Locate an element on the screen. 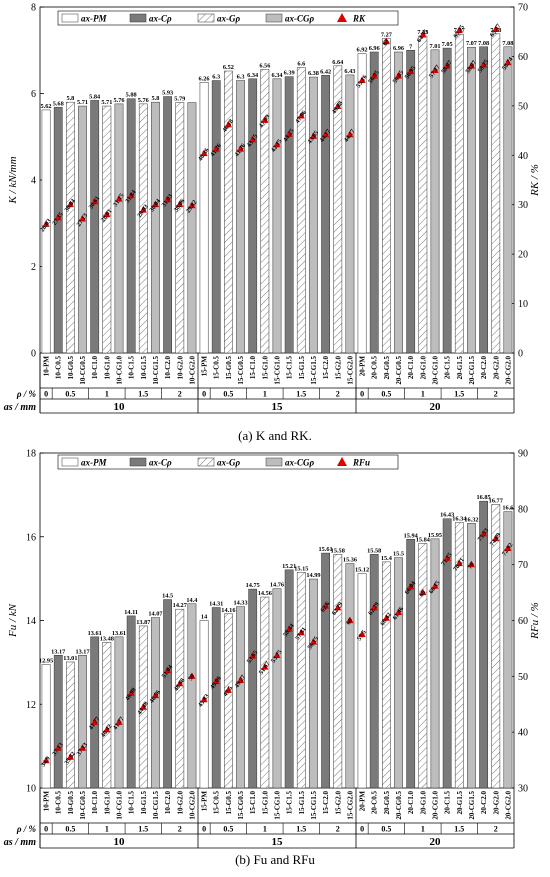 The image size is (550, 877). bar-value-label: 15.36 is located at coordinates (350, 560).